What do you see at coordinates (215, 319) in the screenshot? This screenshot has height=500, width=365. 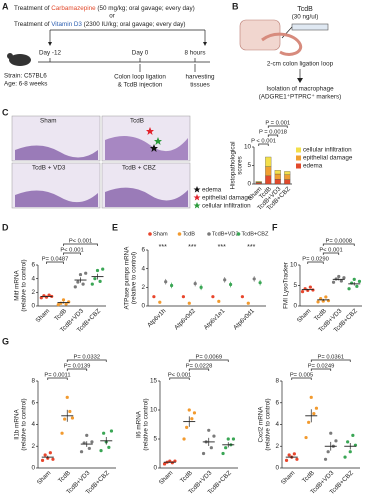 I see `x-tick-label: Atp6v1e1` at bounding box center [215, 319].